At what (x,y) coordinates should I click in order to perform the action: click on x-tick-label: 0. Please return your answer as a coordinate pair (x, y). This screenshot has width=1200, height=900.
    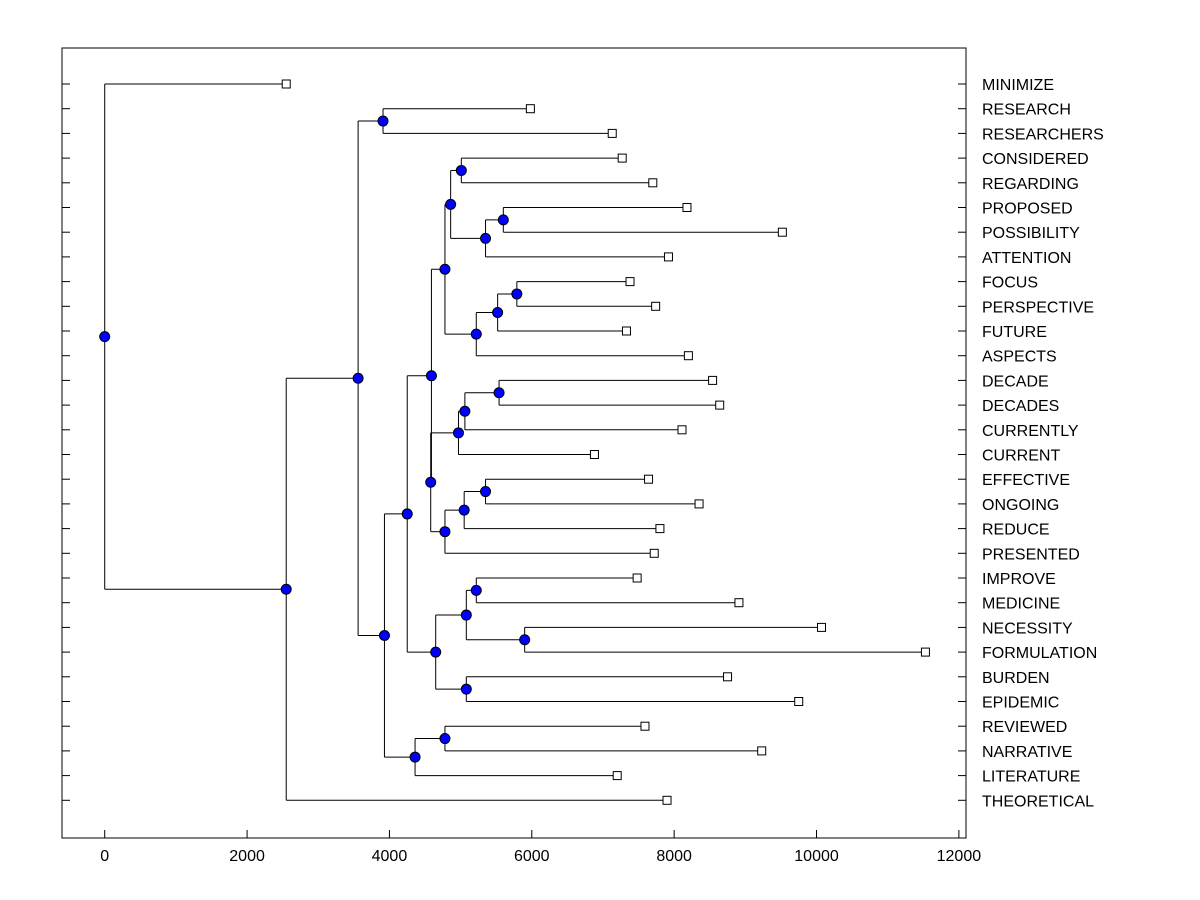
    Looking at the image, I should click on (104, 856).